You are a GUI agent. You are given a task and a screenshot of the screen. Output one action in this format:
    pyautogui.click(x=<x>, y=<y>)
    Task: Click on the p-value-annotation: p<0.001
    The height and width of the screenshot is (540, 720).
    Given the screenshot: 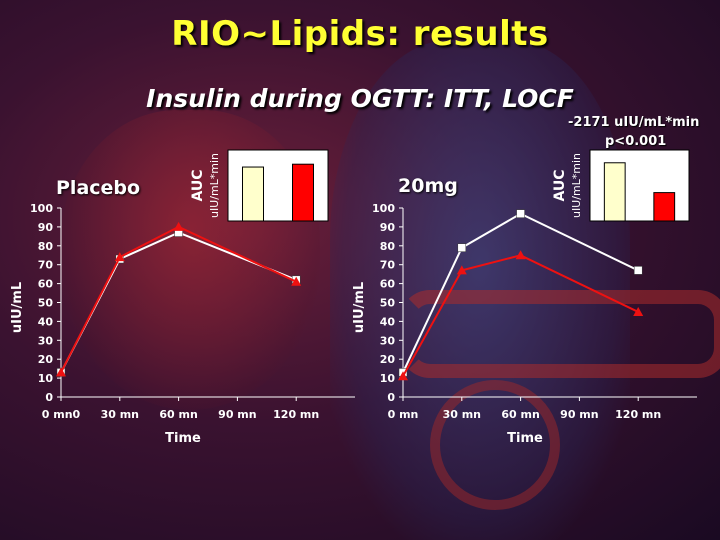 What is the action you would take?
    pyautogui.click(x=636, y=141)
    